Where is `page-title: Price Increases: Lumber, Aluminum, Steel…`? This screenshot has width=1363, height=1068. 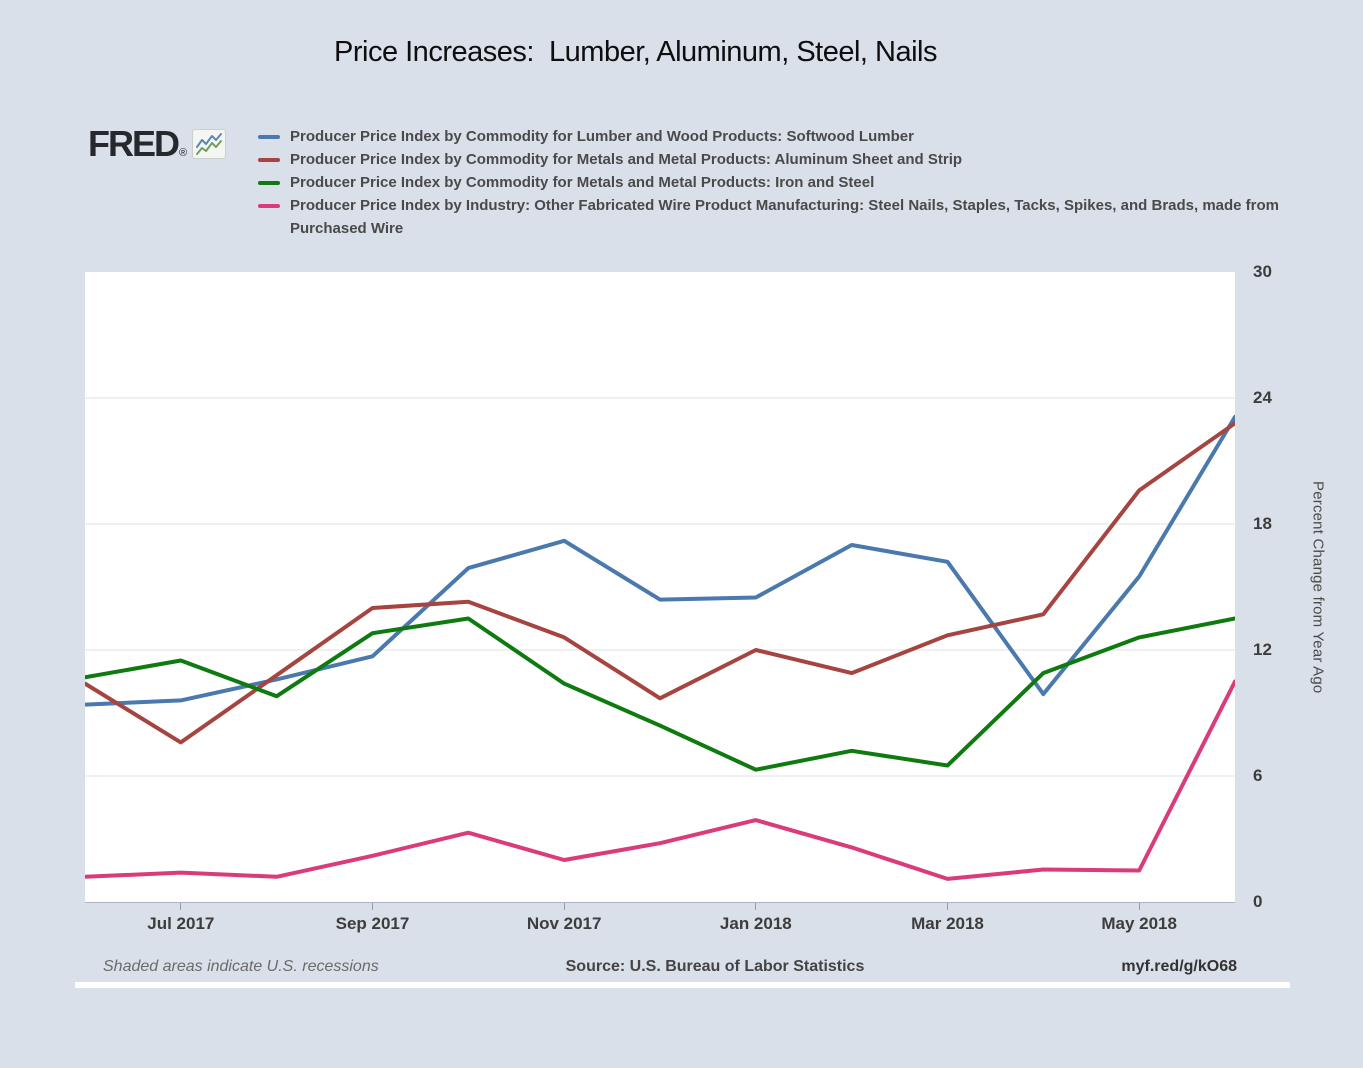
page-title: Price Increases: Lumber, Aluminum, Steel… is located at coordinates (635, 52).